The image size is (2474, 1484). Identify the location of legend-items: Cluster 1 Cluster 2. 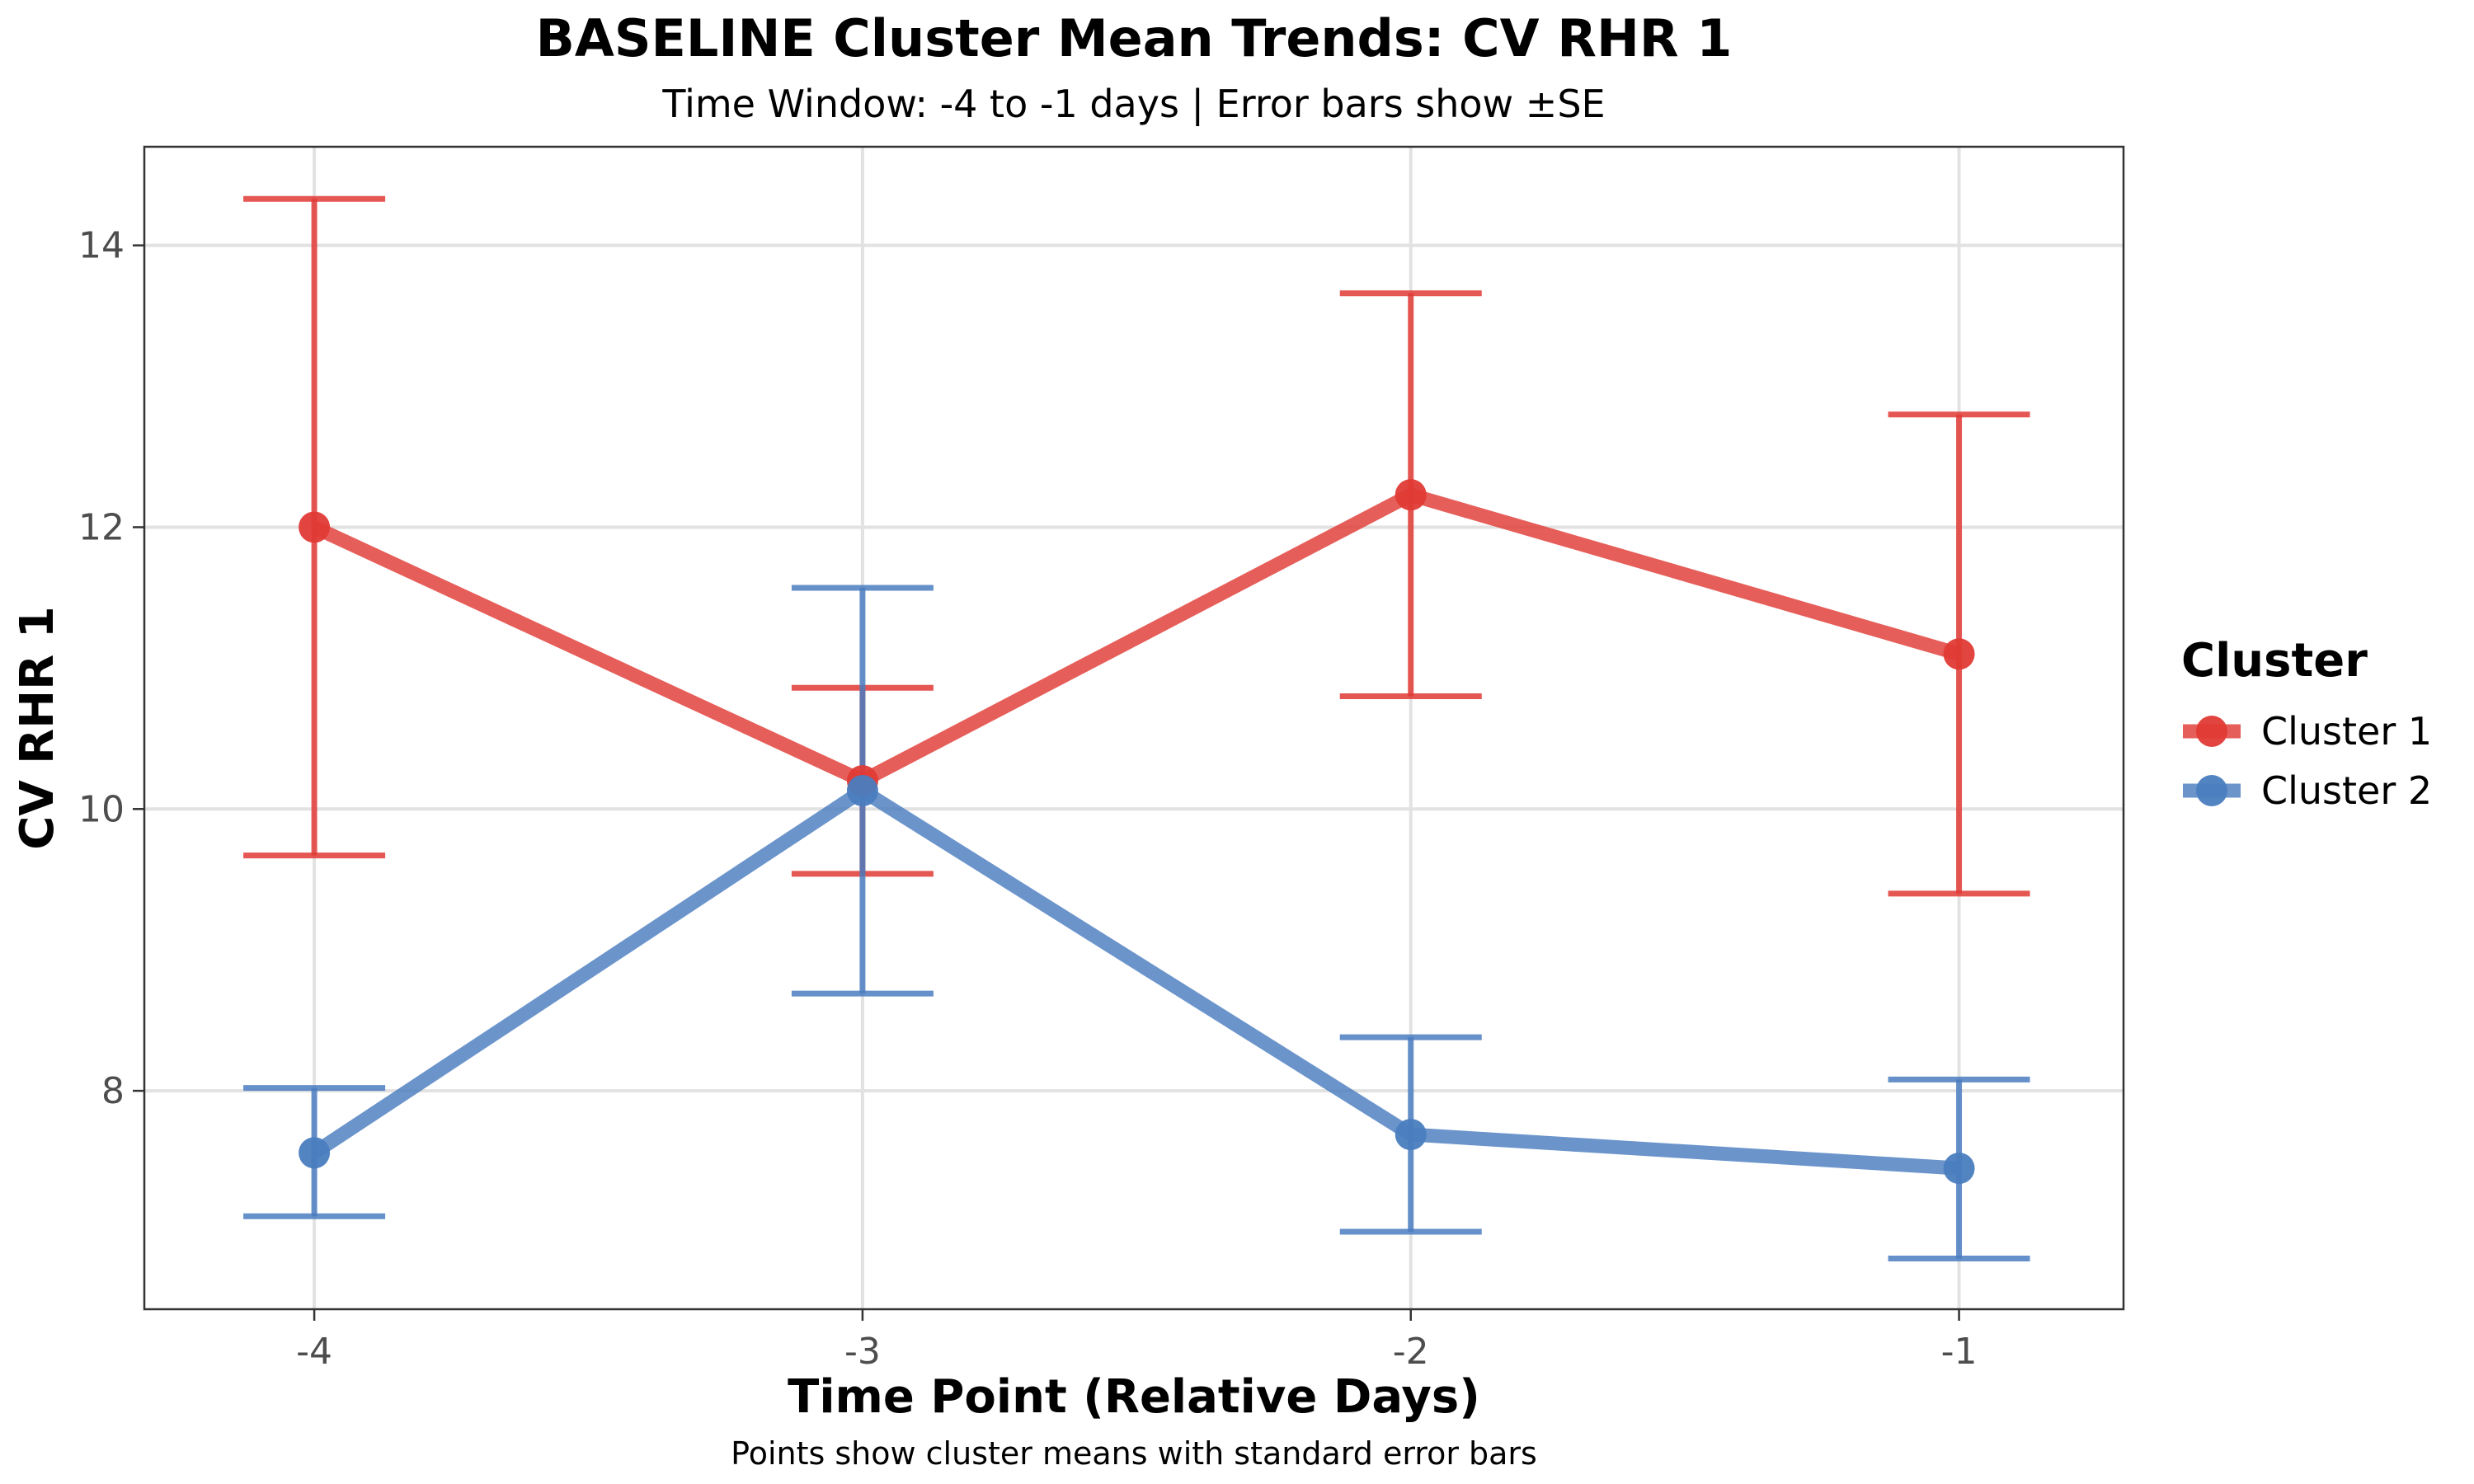
(2307, 761).